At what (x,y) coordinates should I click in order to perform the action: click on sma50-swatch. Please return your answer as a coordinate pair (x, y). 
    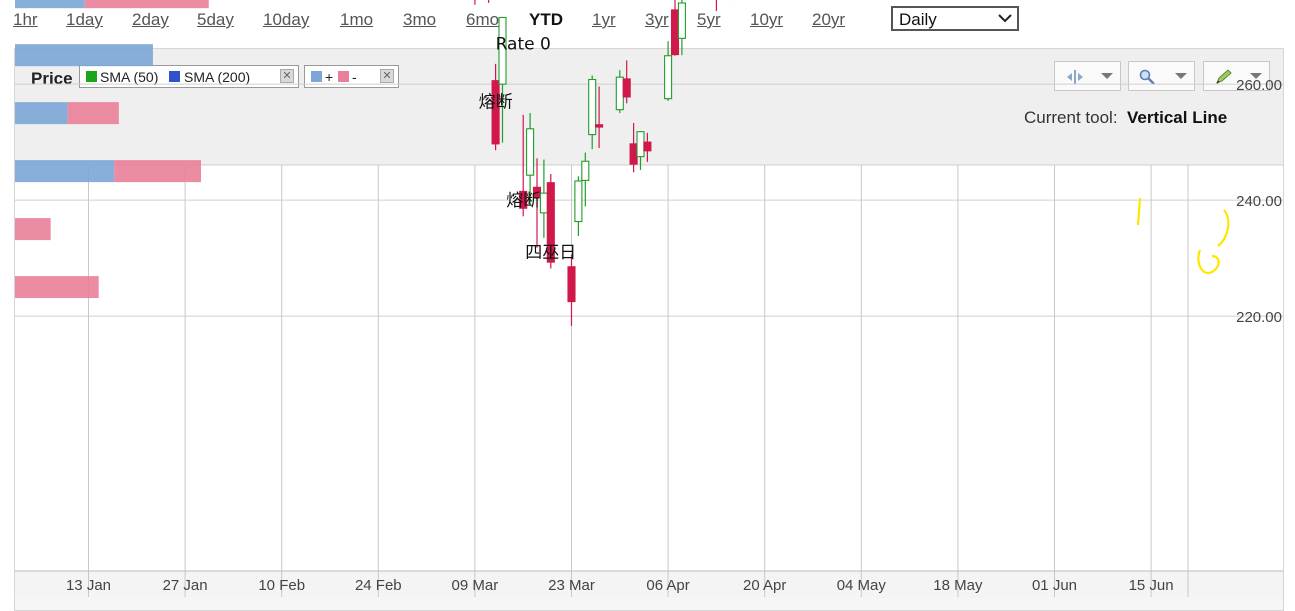
    Looking at the image, I should click on (91, 76).